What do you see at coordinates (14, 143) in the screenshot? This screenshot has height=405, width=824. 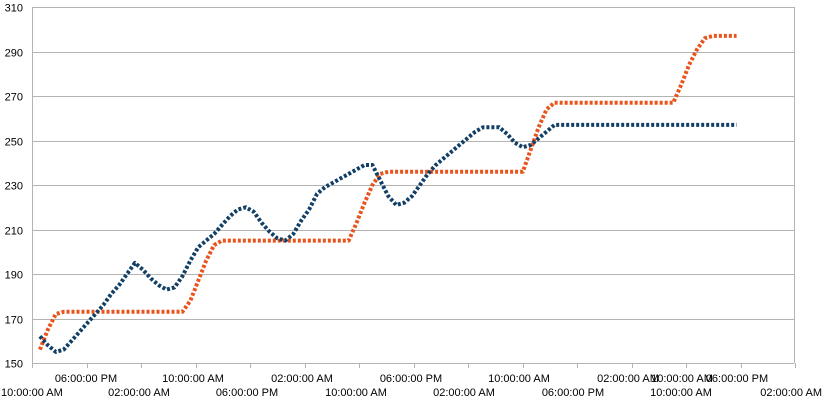 I see `y-tick-label: 250` at bounding box center [14, 143].